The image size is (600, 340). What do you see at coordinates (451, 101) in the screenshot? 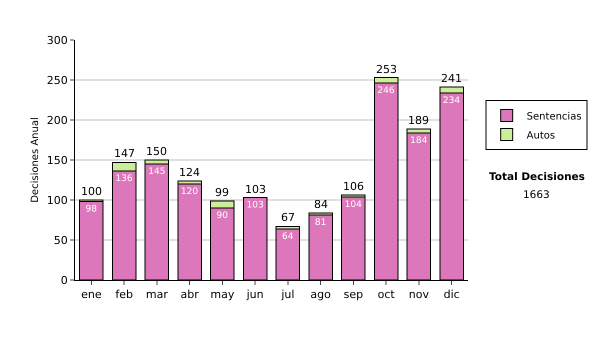
I see `data-label: 234` at bounding box center [451, 101].